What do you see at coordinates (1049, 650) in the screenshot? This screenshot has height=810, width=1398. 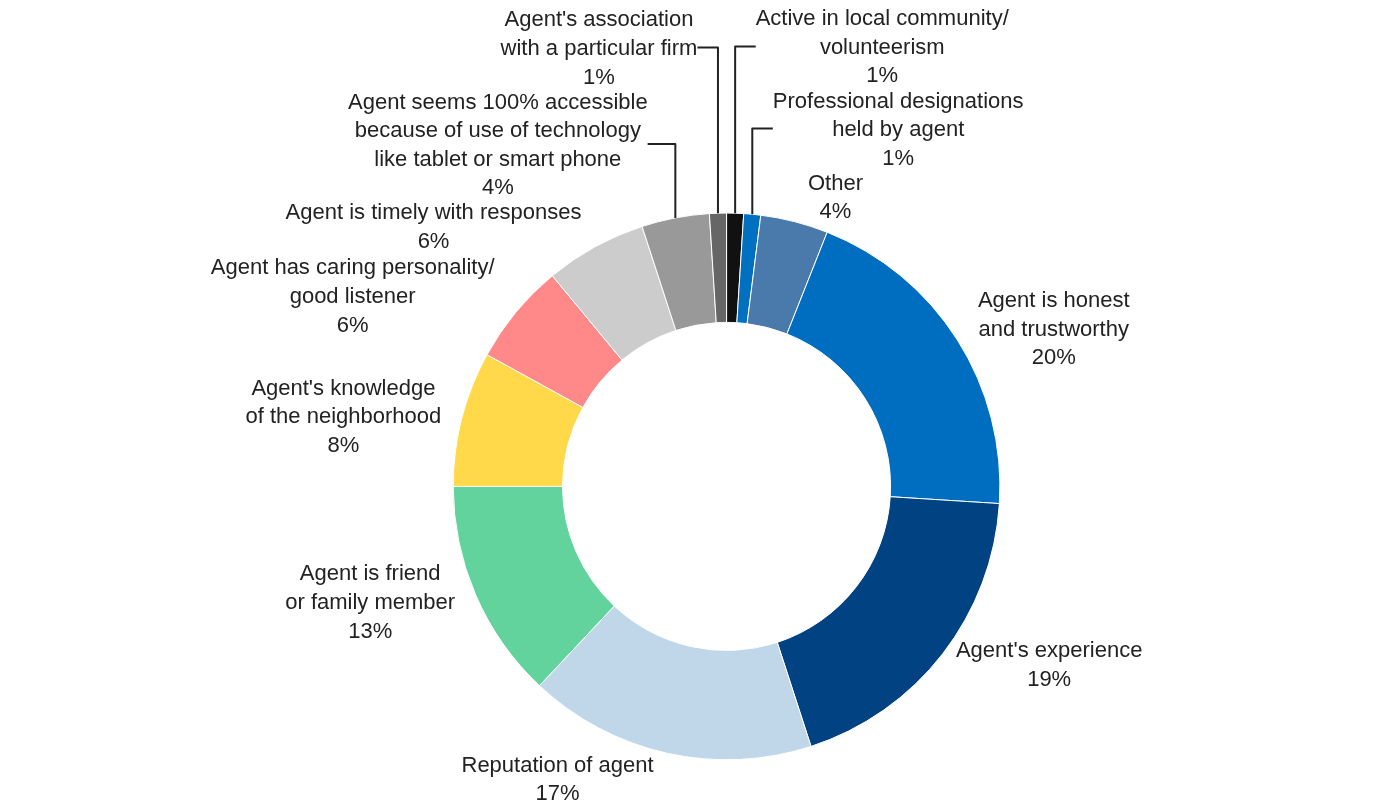 I see `slice-label: Agent's experience` at bounding box center [1049, 650].